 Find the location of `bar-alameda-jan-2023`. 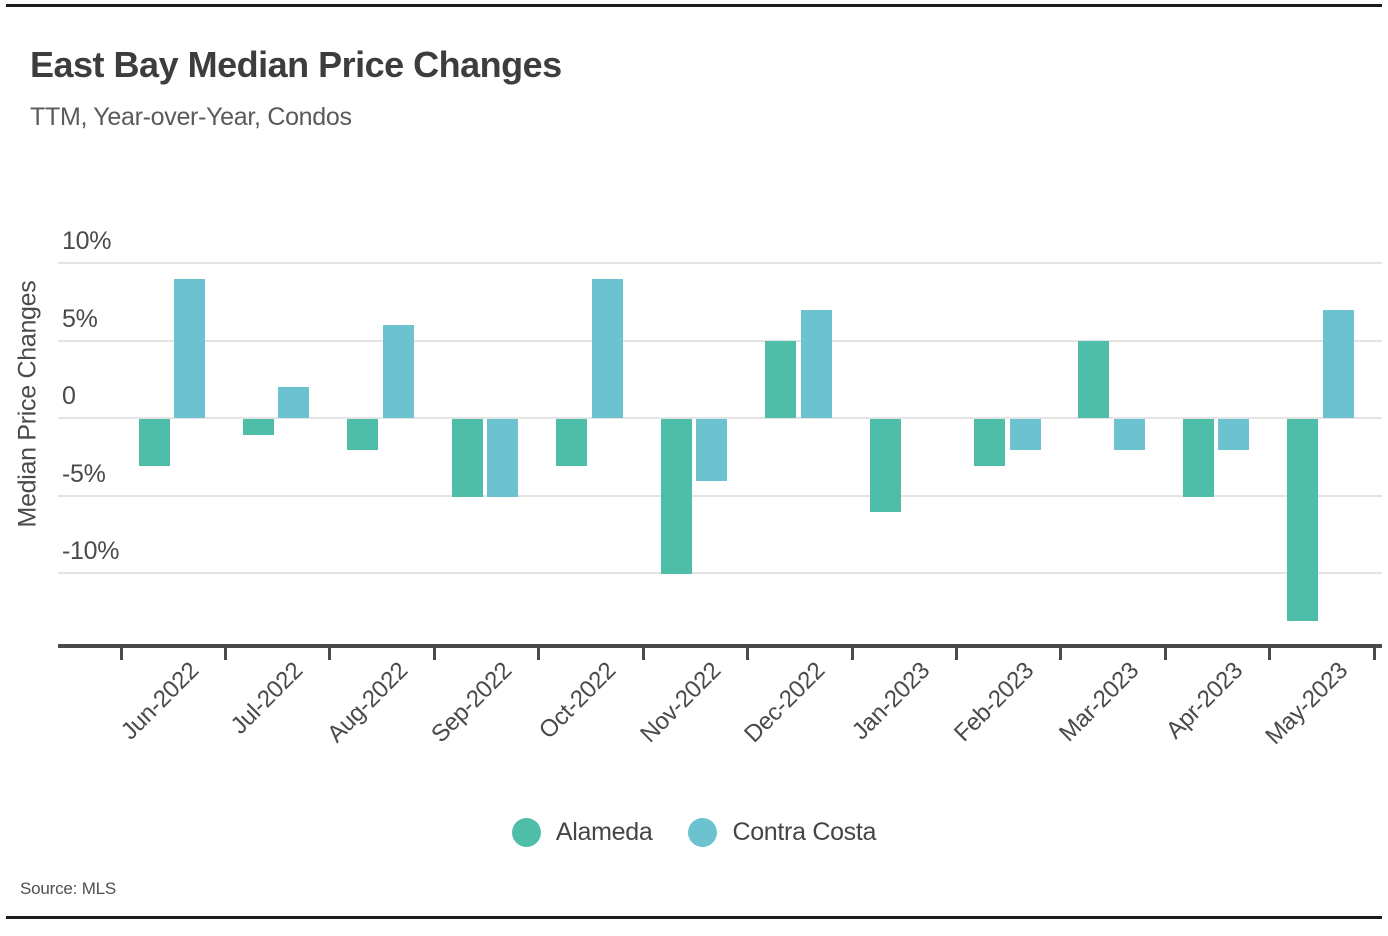

bar-alameda-jan-2023 is located at coordinates (885, 465).